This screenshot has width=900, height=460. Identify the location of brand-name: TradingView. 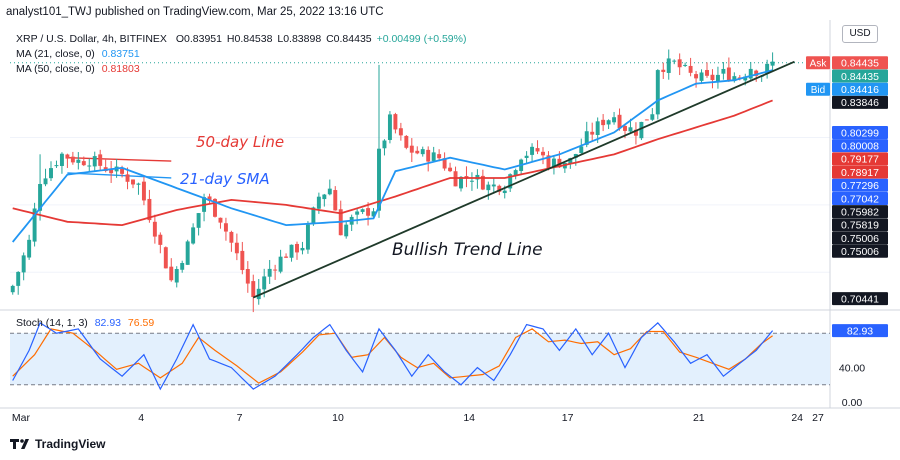
(70, 444).